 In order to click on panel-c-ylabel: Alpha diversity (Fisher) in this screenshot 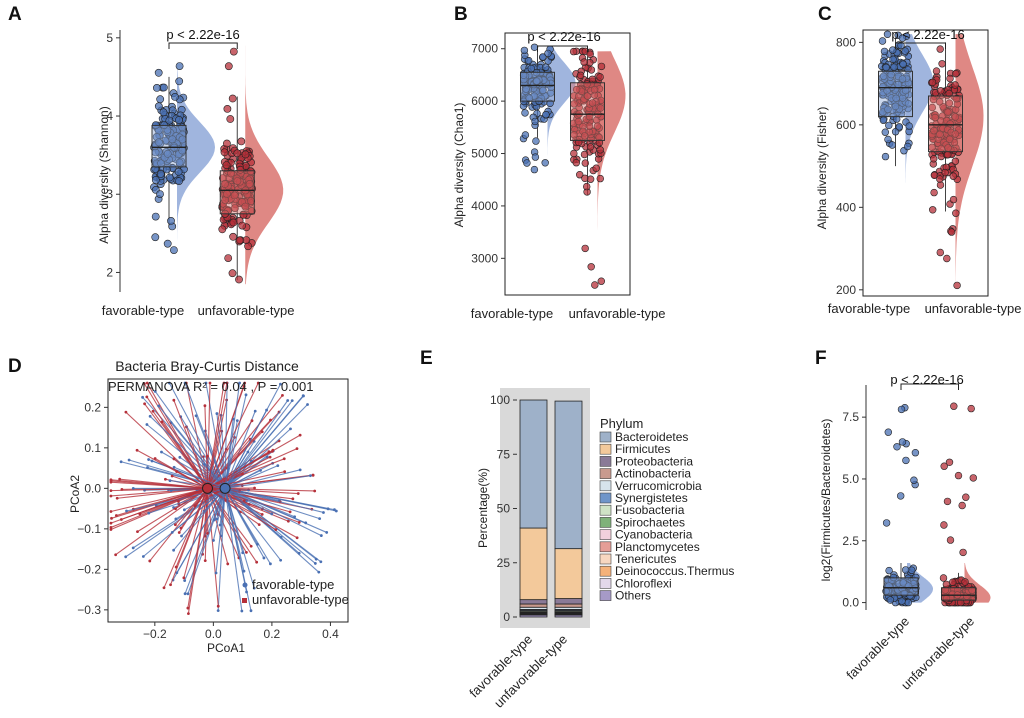, I will do `click(822, 168)`.